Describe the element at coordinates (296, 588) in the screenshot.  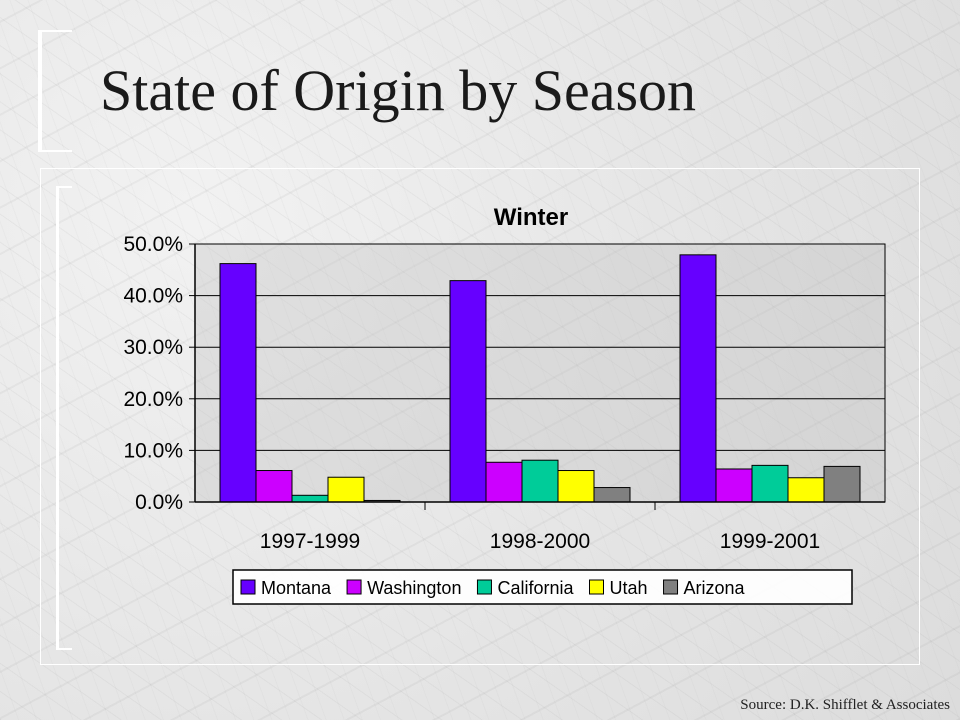
I see `legend-label-montana: Montana` at that location.